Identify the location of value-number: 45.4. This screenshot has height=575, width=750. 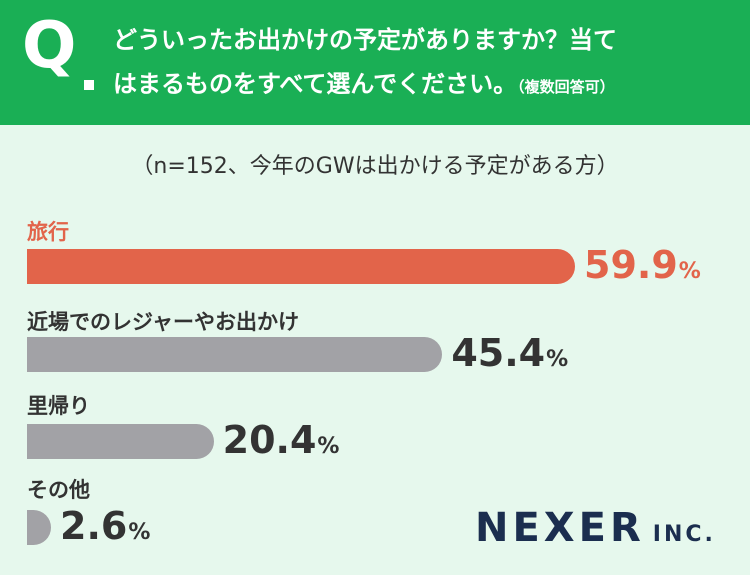
(498, 353).